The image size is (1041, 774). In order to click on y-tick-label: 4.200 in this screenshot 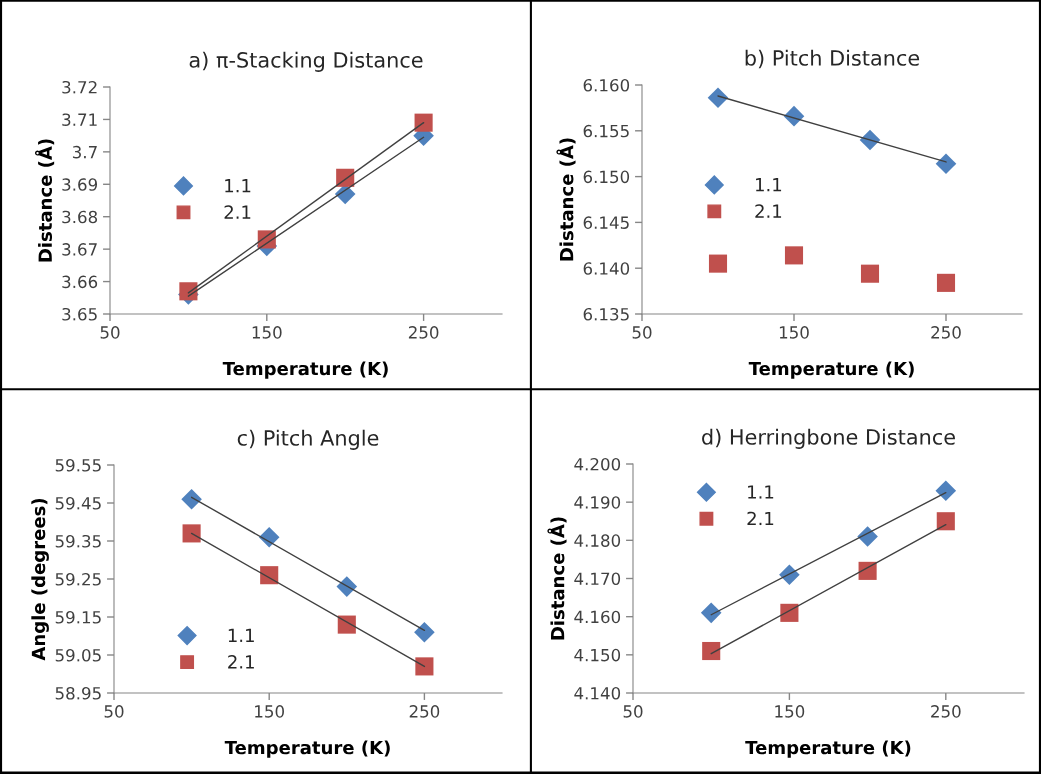, I will do `click(597, 464)`.